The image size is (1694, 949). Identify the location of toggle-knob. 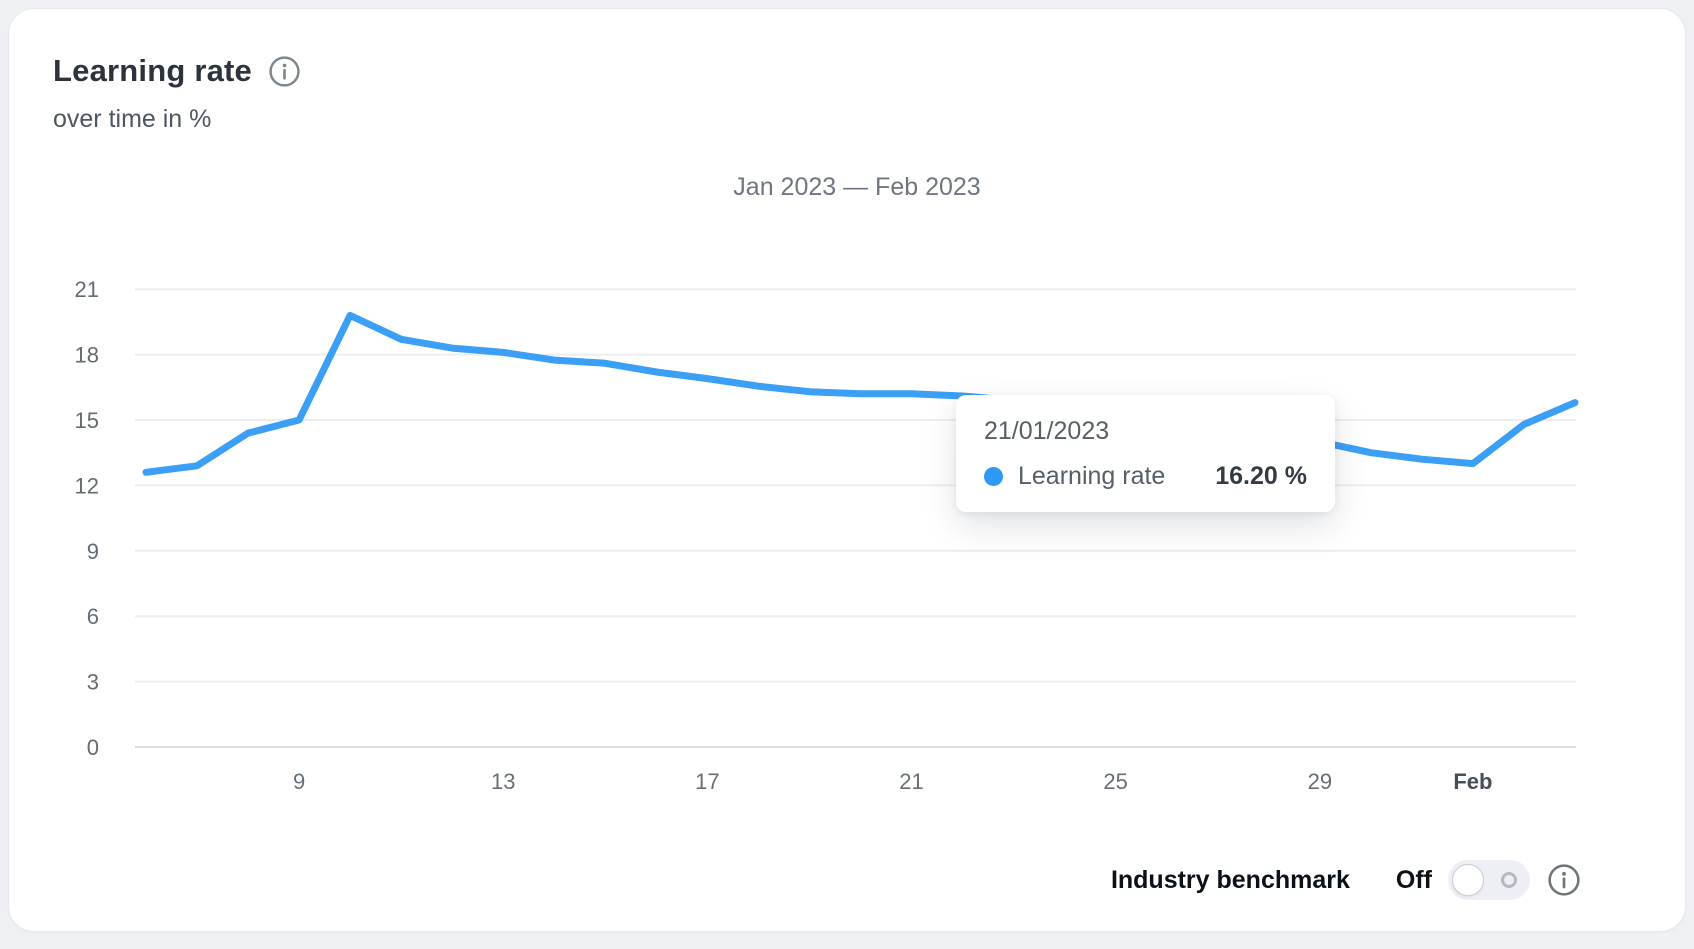
(1468, 880).